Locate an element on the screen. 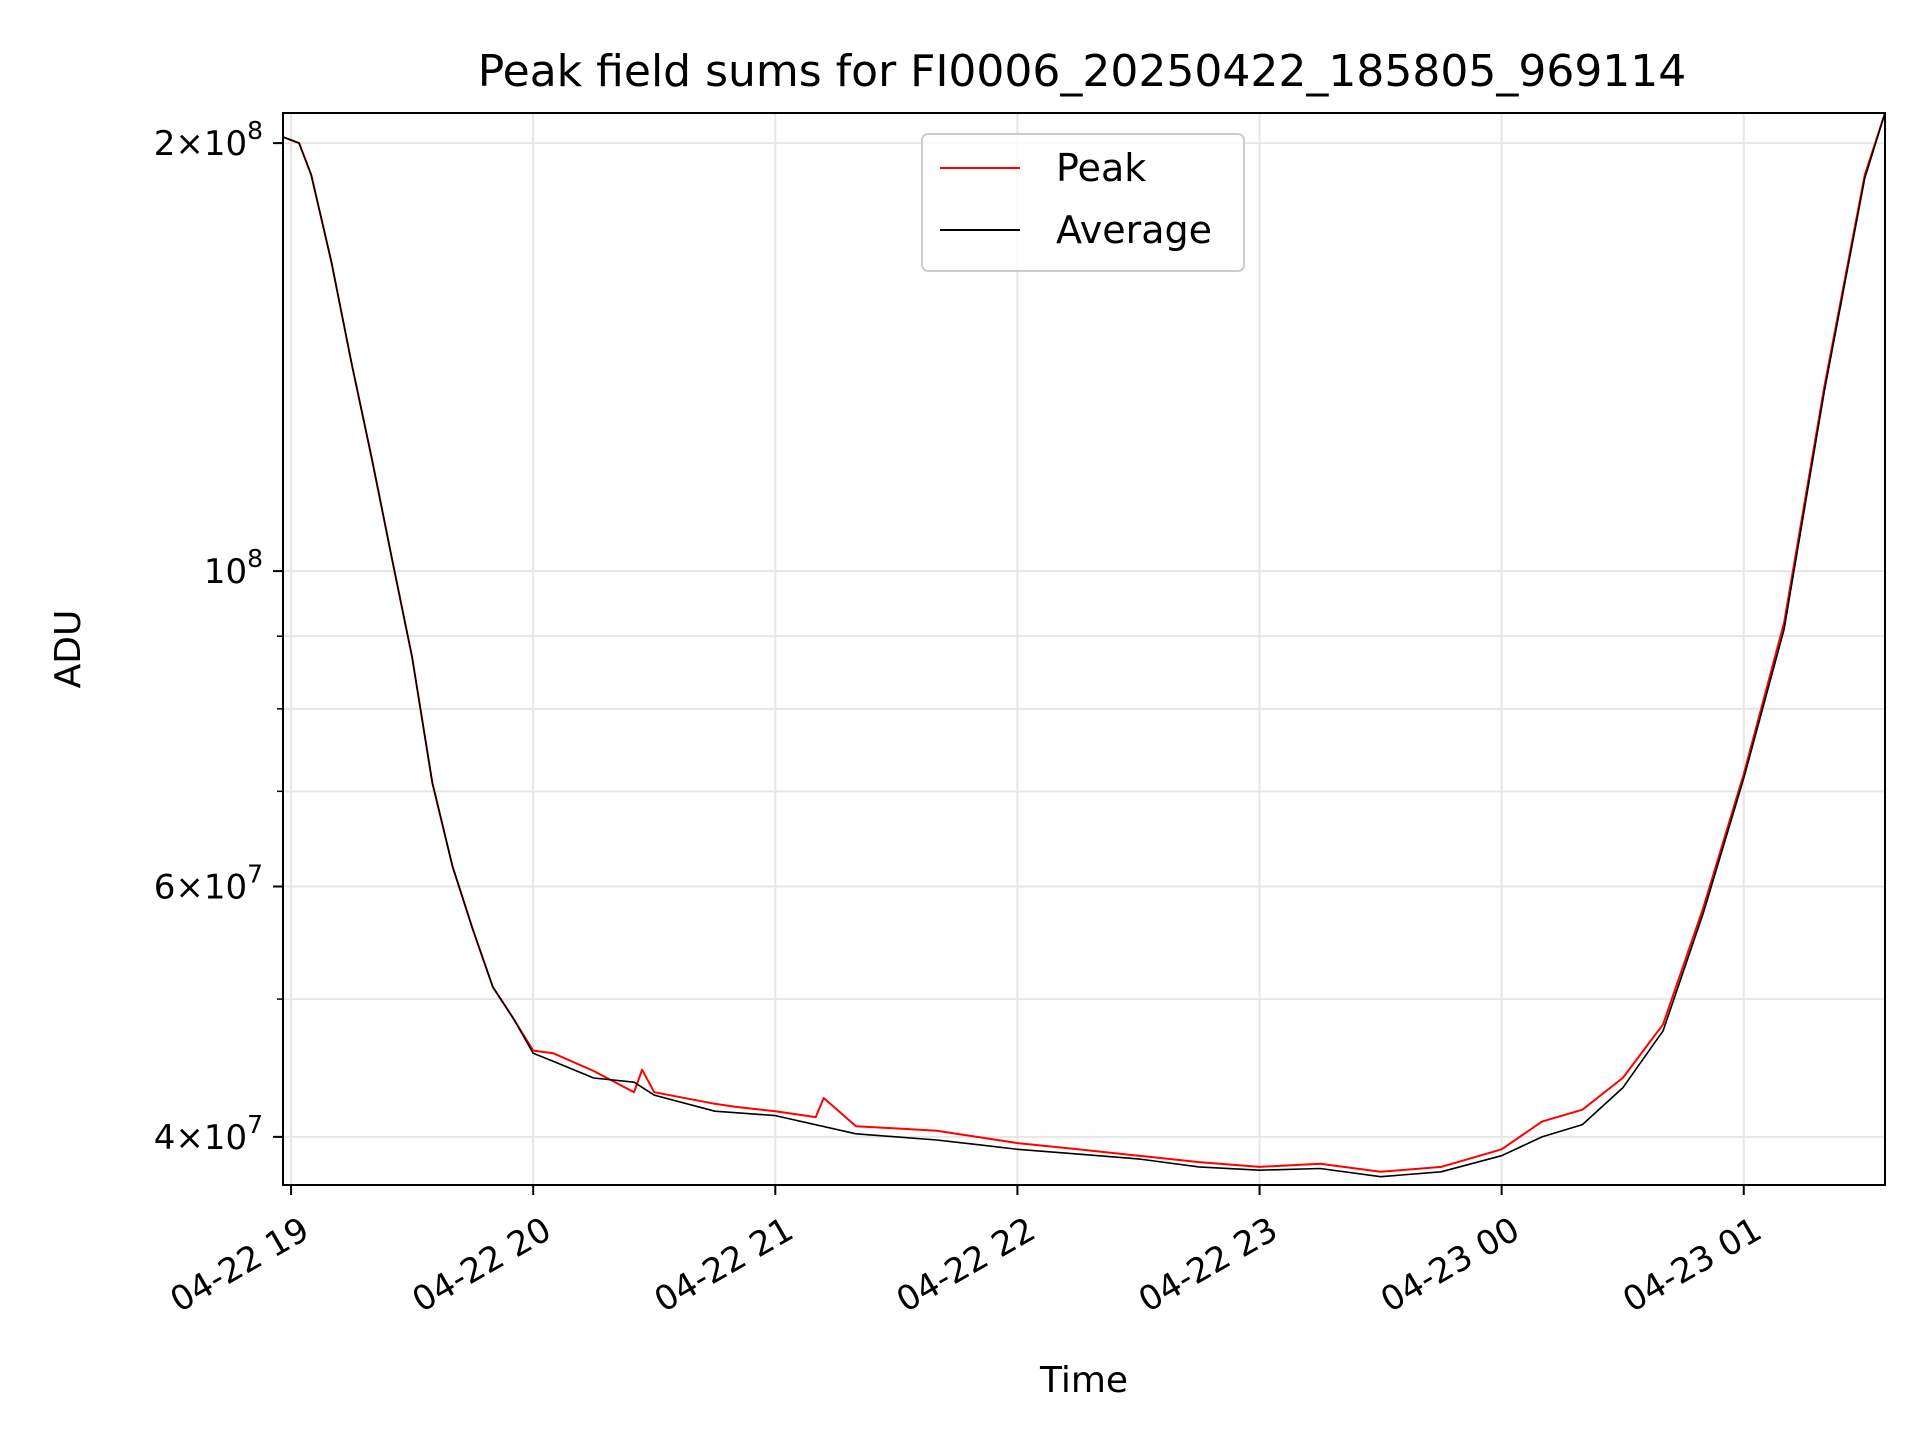  y-tick-label: 6×107 is located at coordinates (208, 884).